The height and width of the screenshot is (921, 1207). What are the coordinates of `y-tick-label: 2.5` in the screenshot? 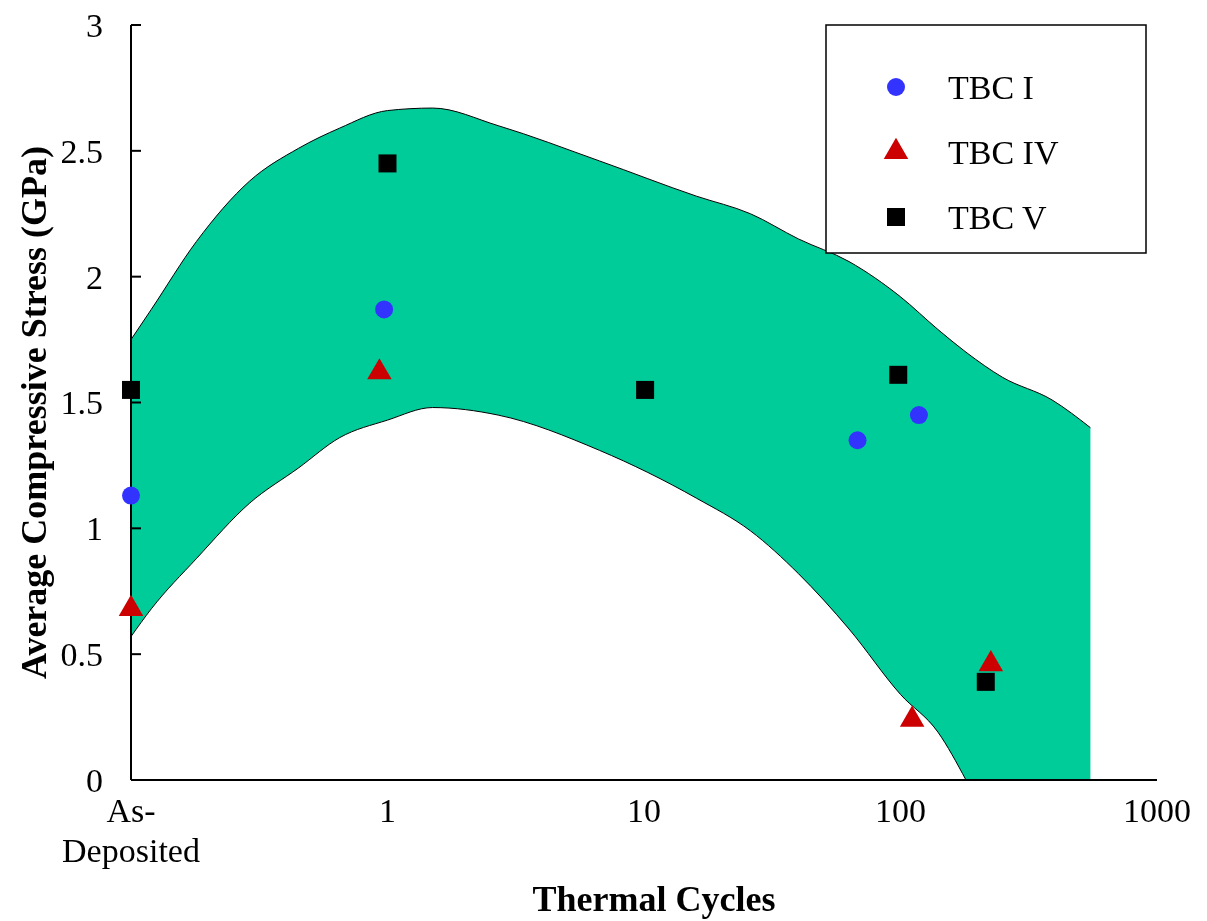 It's located at (81, 151).